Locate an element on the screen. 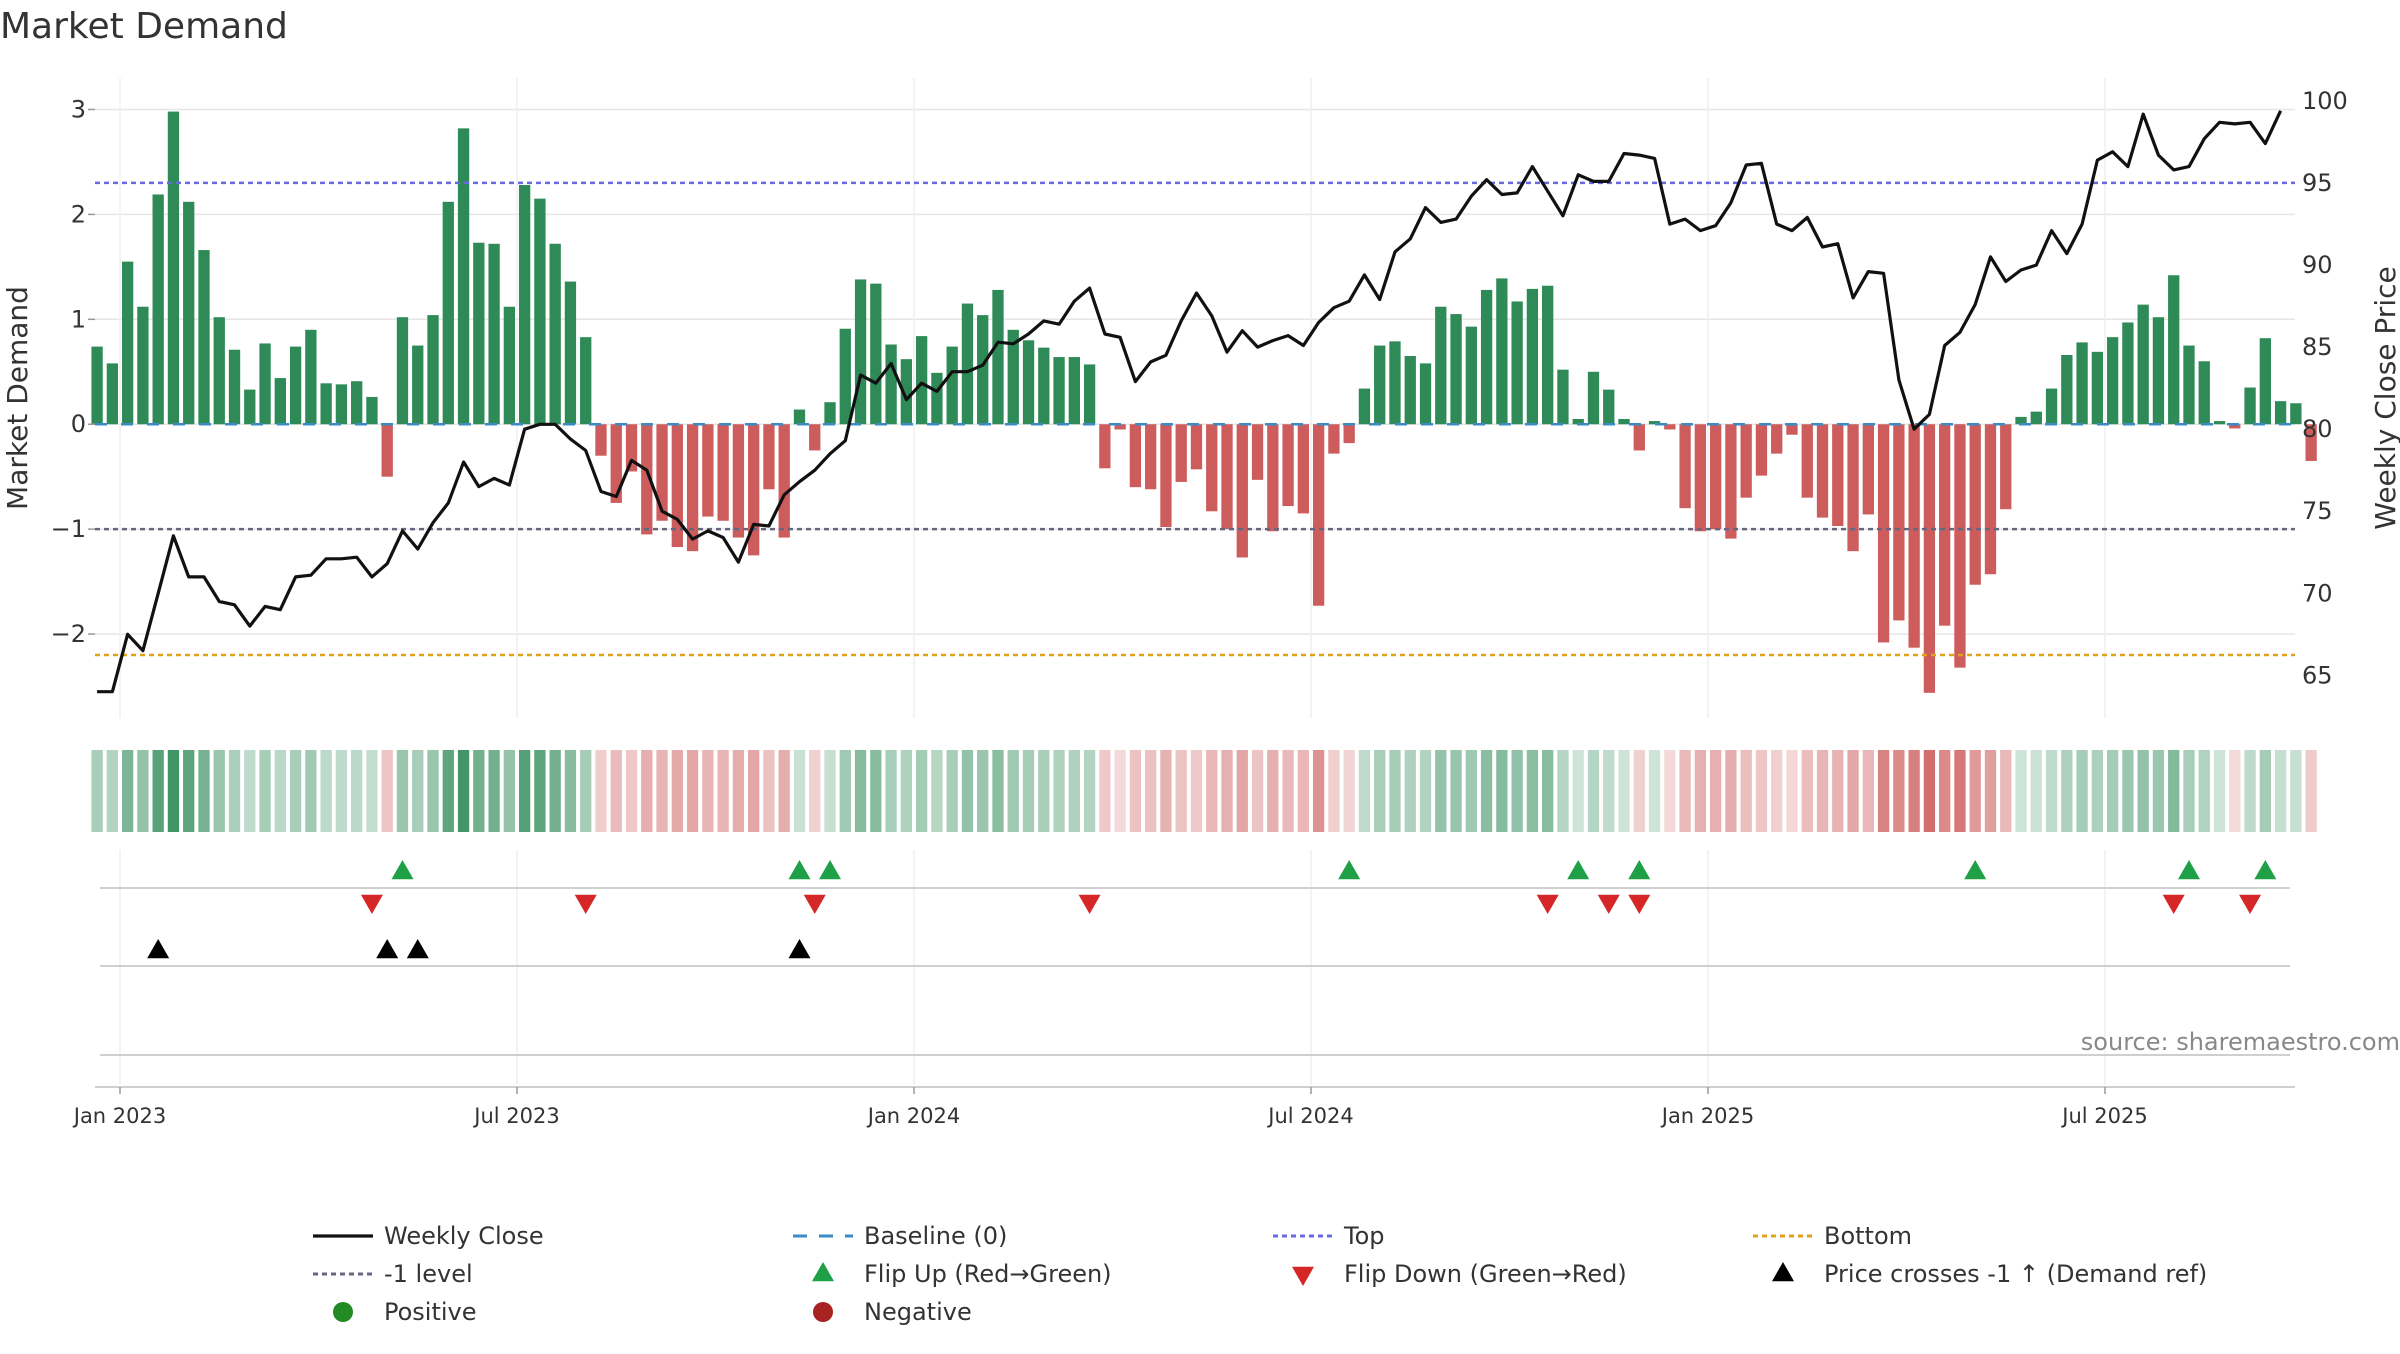 Image resolution: width=2400 pixels, height=1354 pixels. left-tick-label: 3 is located at coordinates (78, 109).